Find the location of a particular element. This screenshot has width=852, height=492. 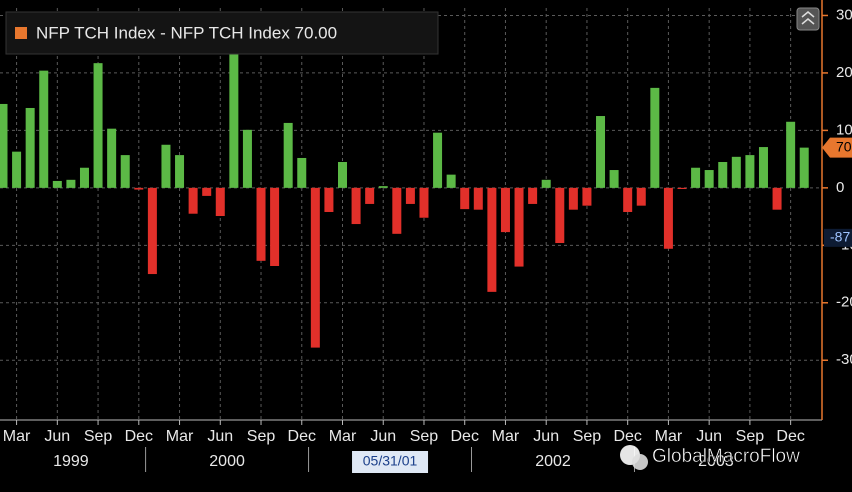

year-label: 2000 is located at coordinates (227, 461).